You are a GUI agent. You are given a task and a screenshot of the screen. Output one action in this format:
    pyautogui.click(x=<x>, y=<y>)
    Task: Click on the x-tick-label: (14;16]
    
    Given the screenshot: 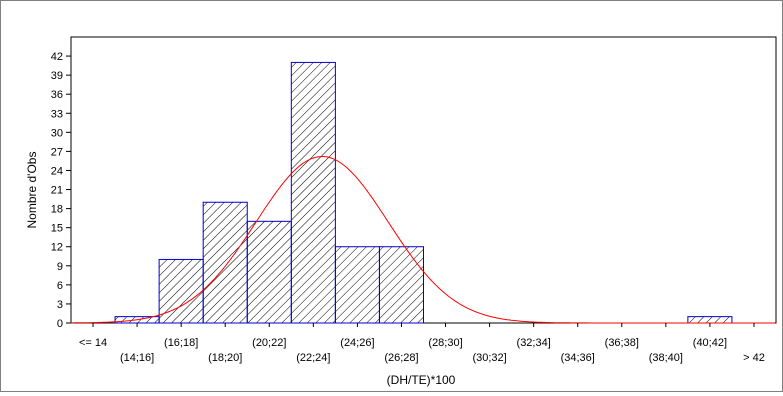 What is the action you would take?
    pyautogui.click(x=137, y=358)
    